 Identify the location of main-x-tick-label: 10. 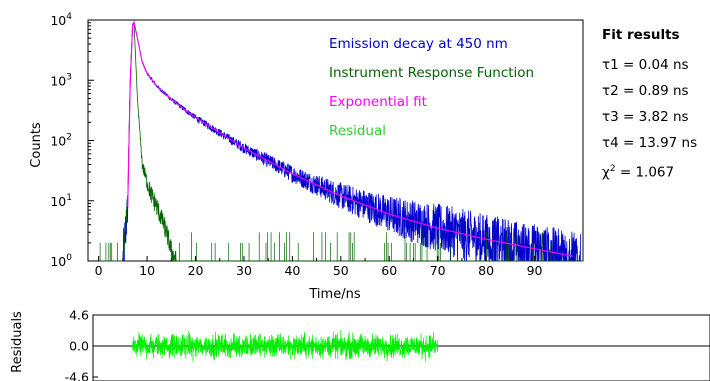
(147, 270).